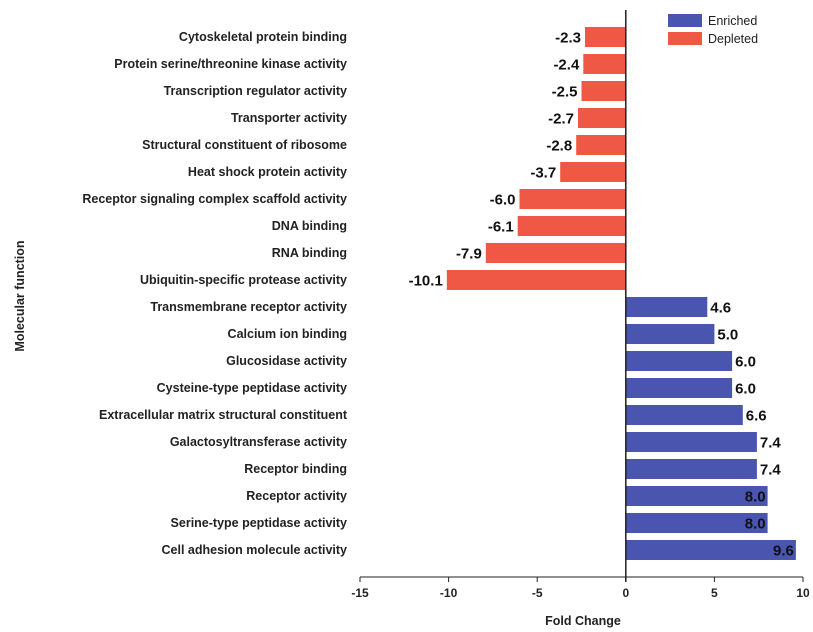  What do you see at coordinates (543, 173) in the screenshot?
I see `value-label: -3.7` at bounding box center [543, 173].